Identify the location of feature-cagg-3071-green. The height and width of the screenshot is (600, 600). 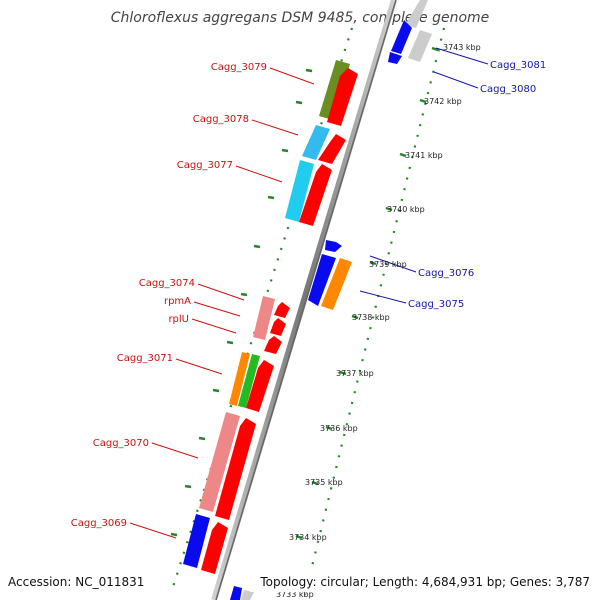
(249, 381).